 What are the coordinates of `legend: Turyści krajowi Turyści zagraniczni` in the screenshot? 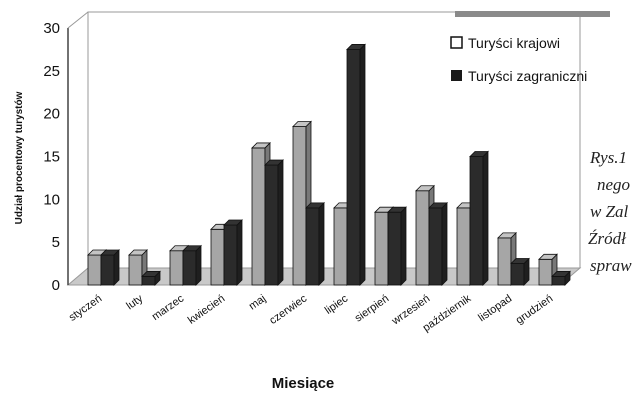 It's located at (518, 59).